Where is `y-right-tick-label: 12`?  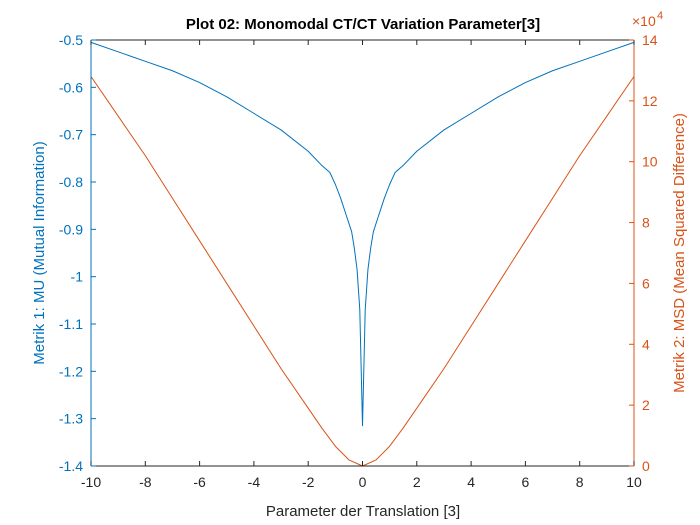
y-right-tick-label: 12 is located at coordinates (650, 101).